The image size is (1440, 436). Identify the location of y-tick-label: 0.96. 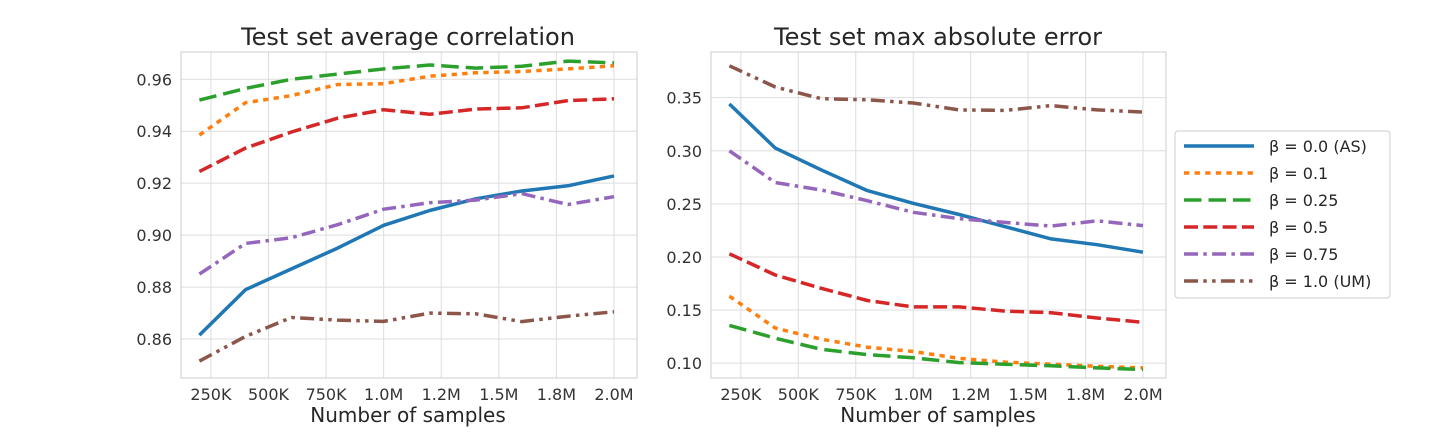
(154, 79).